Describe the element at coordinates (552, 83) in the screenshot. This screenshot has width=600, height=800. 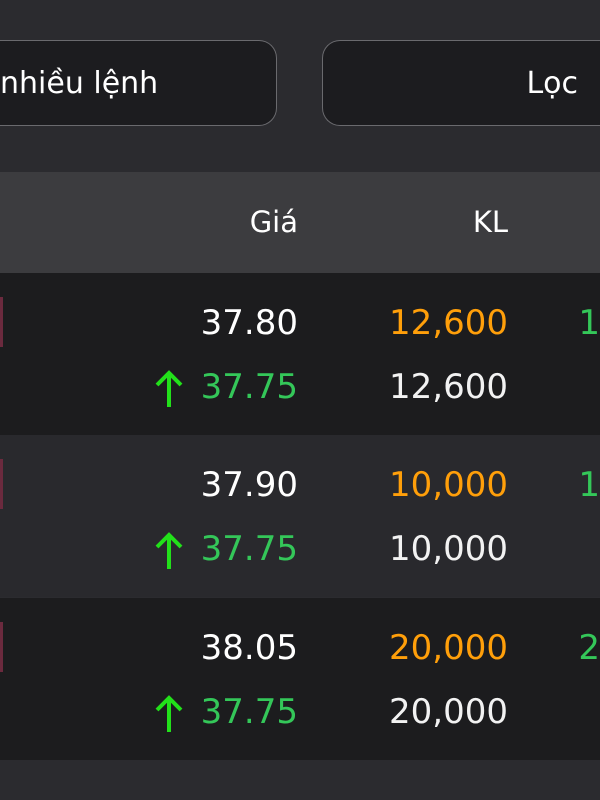
I see `filter-label: Lọc` at that location.